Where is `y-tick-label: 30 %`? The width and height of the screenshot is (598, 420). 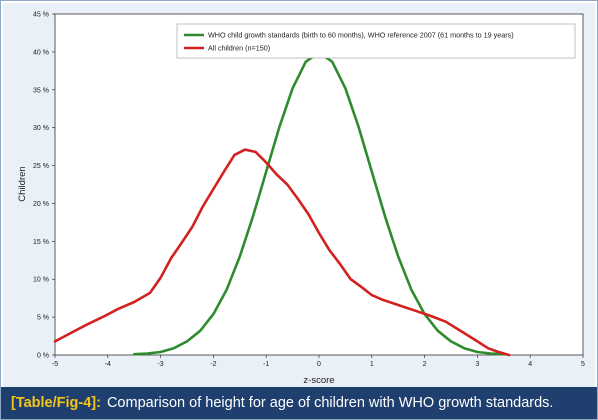 y-tick-label: 30 % is located at coordinates (41, 128).